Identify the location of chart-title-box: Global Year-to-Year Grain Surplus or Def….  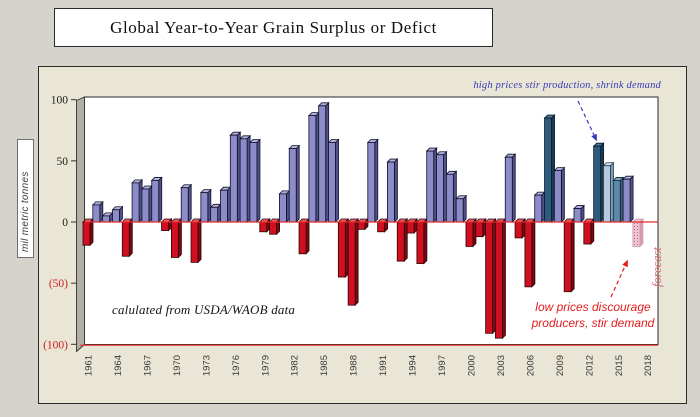
(273, 27).